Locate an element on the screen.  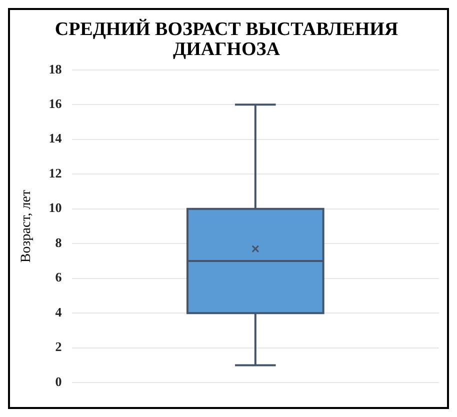
y-tick-label: 18 is located at coordinates (55, 68).